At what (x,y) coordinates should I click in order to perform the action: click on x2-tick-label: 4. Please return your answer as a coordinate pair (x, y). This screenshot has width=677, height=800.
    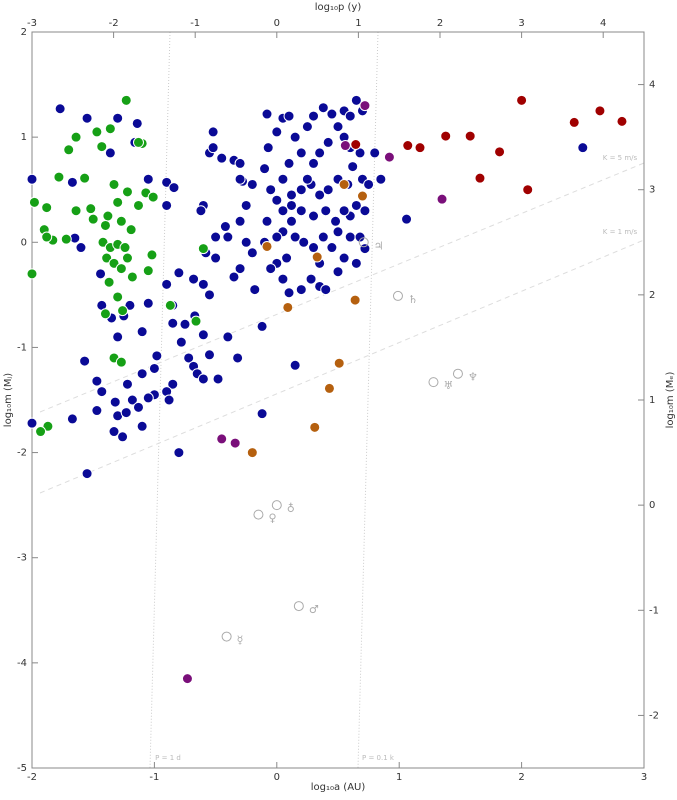
    Looking at the image, I should click on (603, 23).